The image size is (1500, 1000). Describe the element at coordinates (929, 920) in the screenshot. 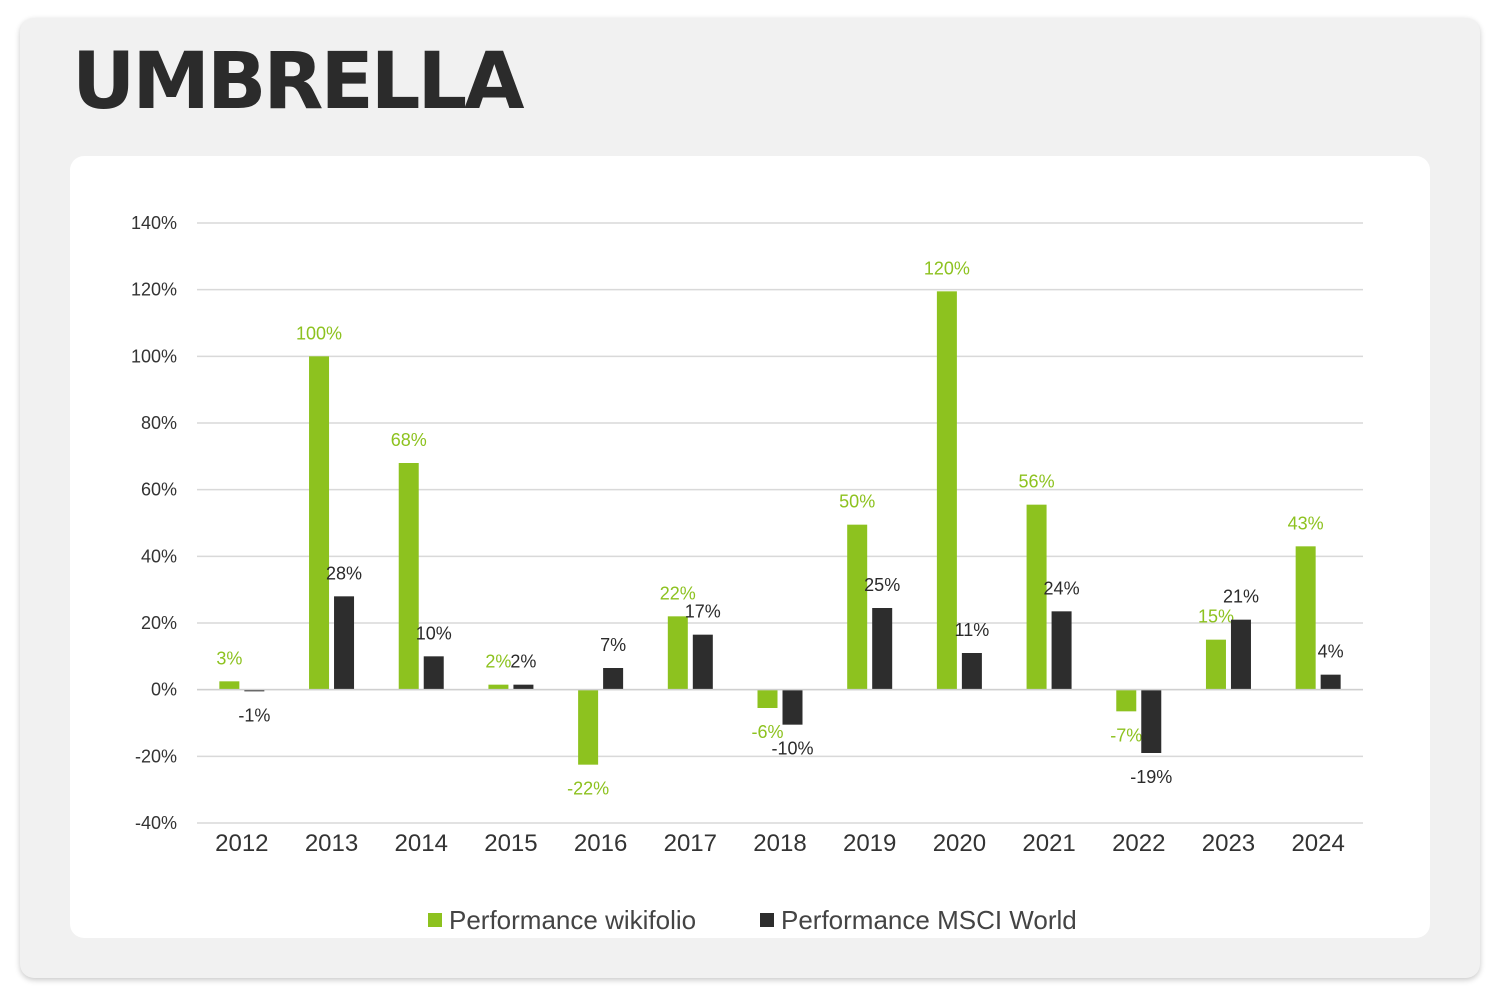

I see `legend-label-msci: Performance MSCI World` at that location.